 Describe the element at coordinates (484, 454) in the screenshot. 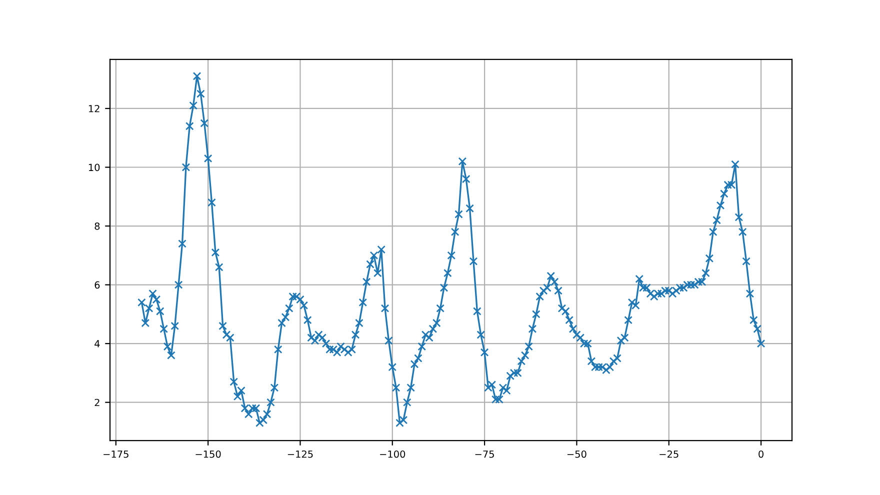

I see `x-tick-label: −75` at that location.